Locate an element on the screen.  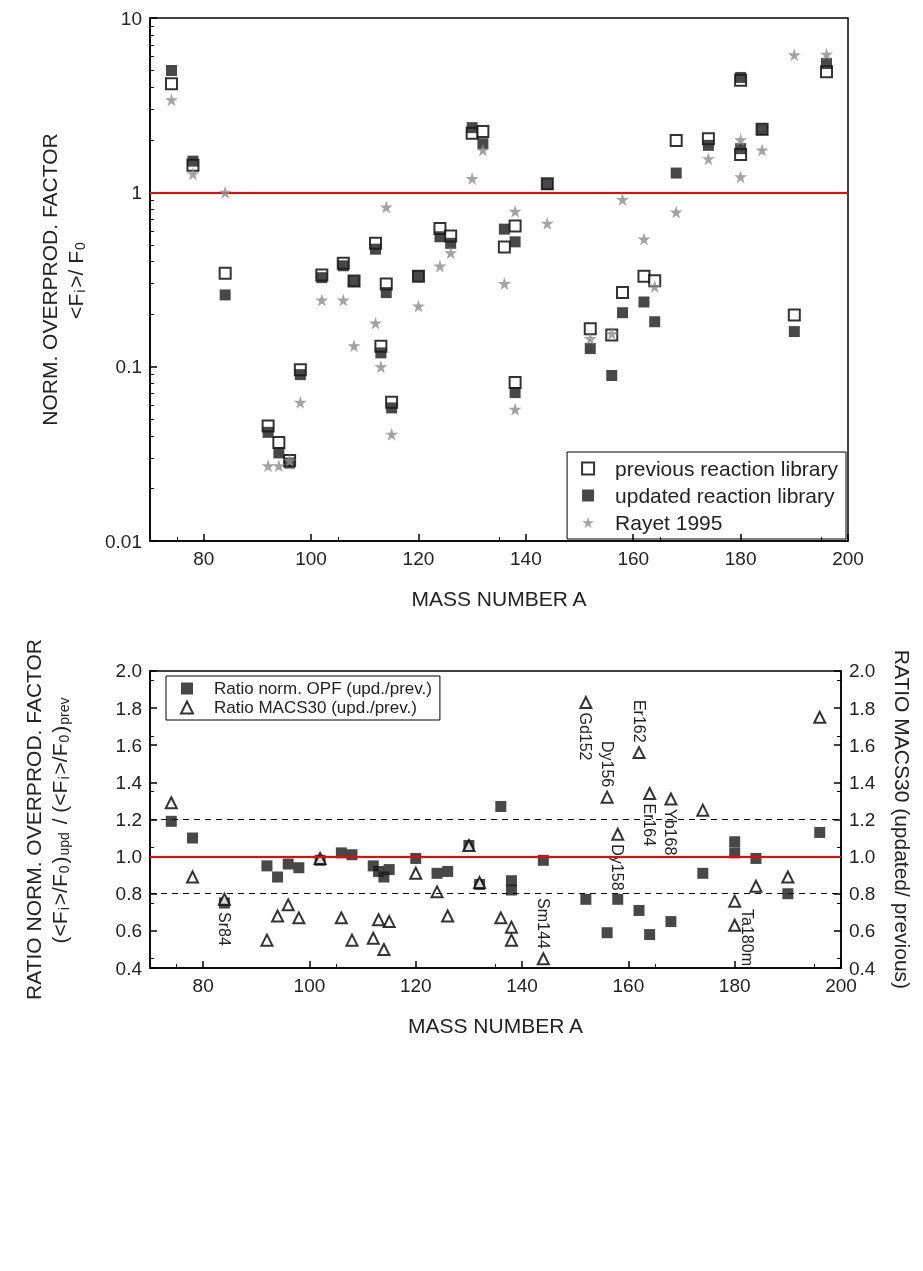
y2-axis-title: RATIO MACS30 (updated/ previous) is located at coordinates (902, 819).